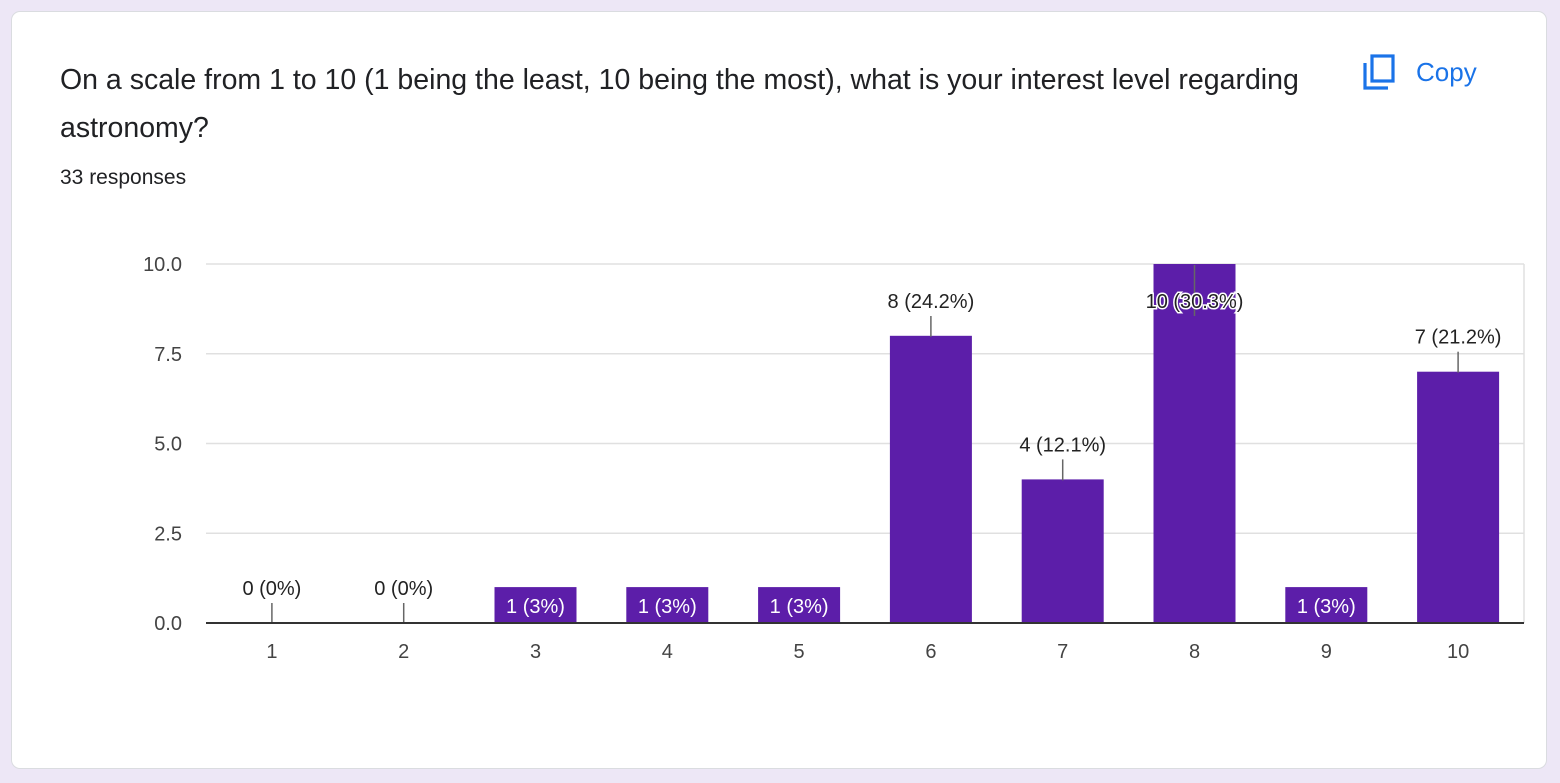 The image size is (1560, 783). Describe the element at coordinates (1195, 302) in the screenshot. I see `bar-data-label: 10 (30.3%)` at that location.